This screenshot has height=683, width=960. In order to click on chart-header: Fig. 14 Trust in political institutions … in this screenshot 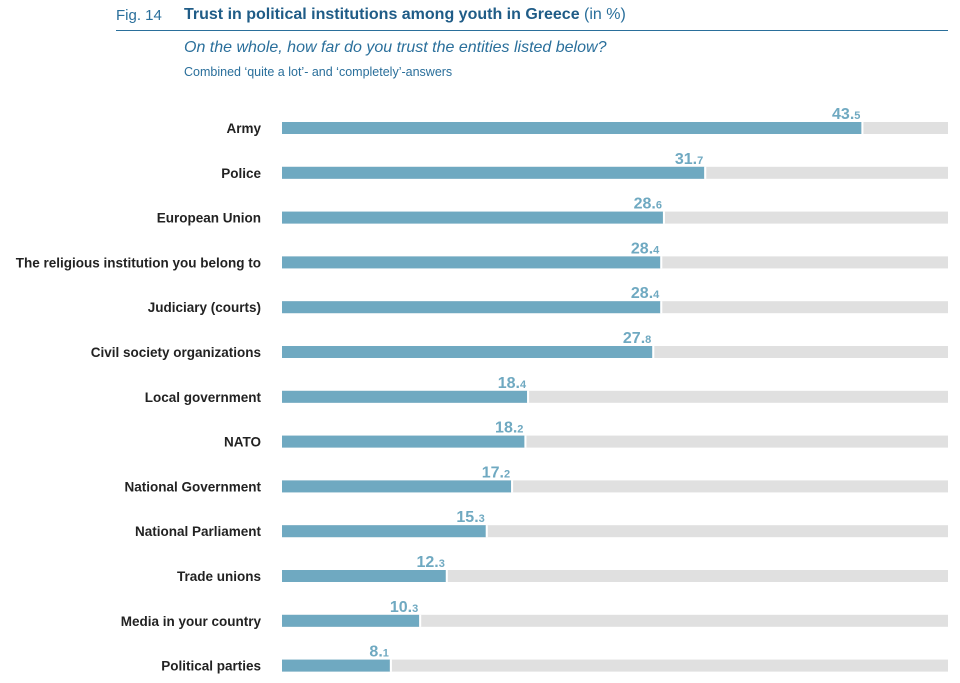, I will do `click(480, 50)`.